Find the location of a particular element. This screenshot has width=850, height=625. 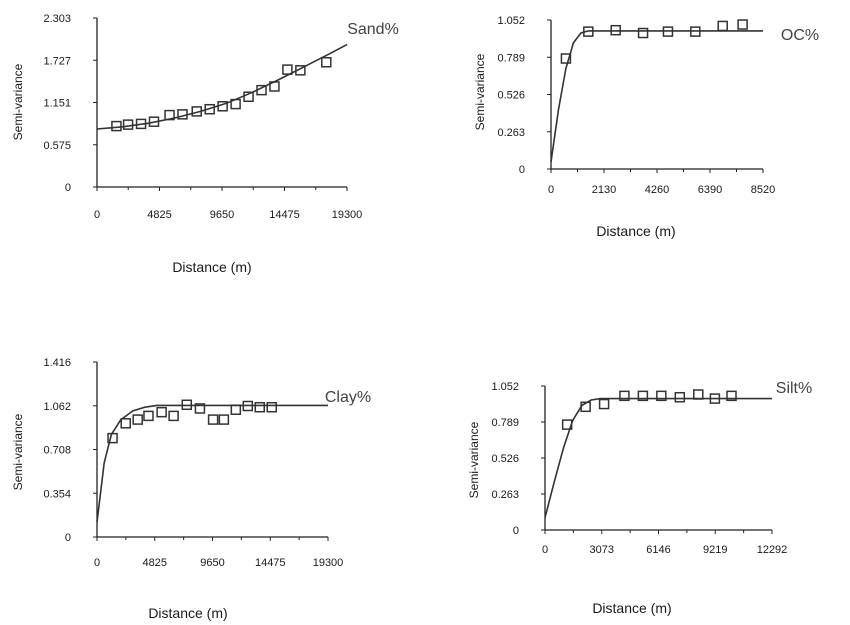

x-tick-label: 8520 is located at coordinates (763, 190).